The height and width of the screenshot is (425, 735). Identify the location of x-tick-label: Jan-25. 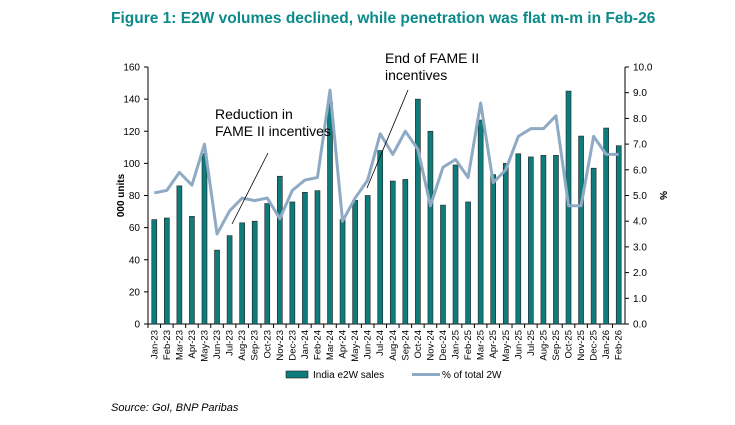
(456, 344).